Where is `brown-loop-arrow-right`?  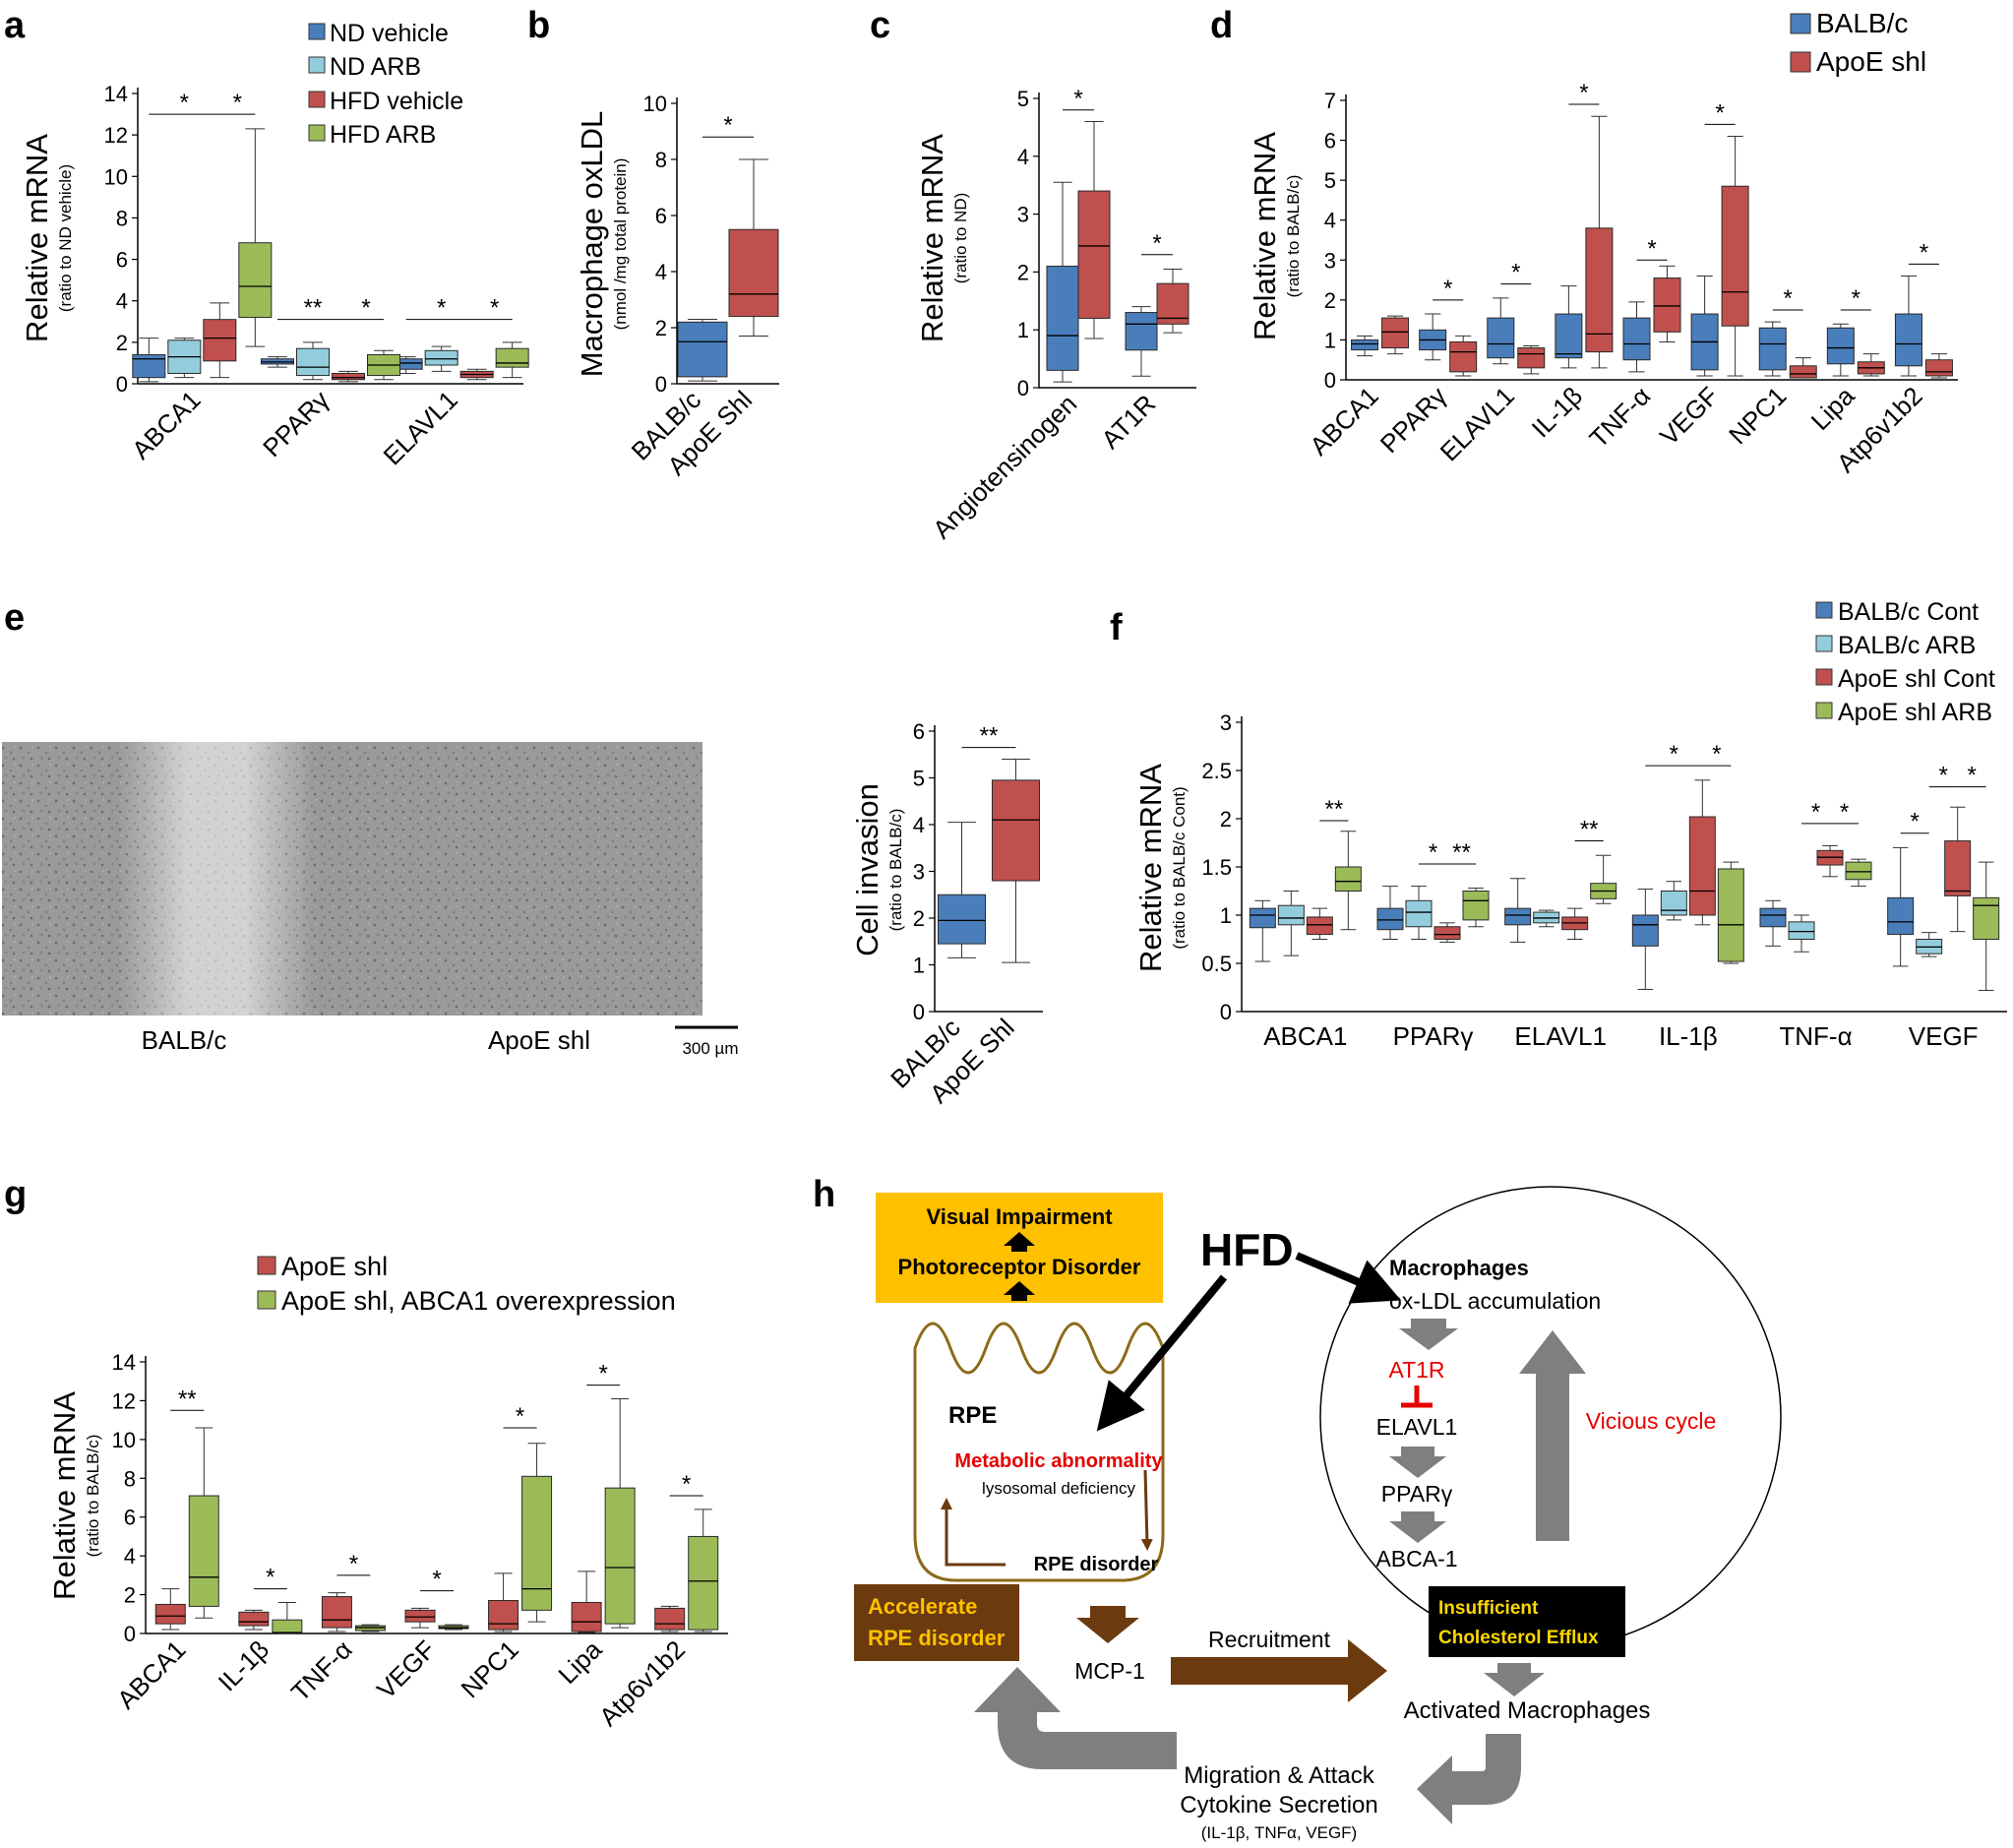
brown-loop-arrow-right is located at coordinates (1146, 1510).